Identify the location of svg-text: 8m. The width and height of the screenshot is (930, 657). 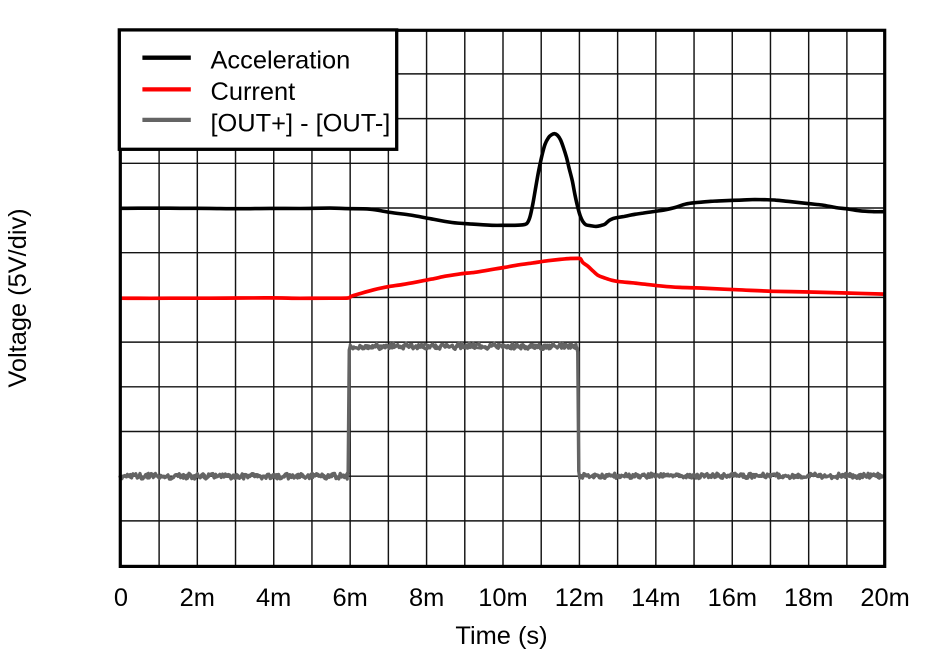
(426, 598).